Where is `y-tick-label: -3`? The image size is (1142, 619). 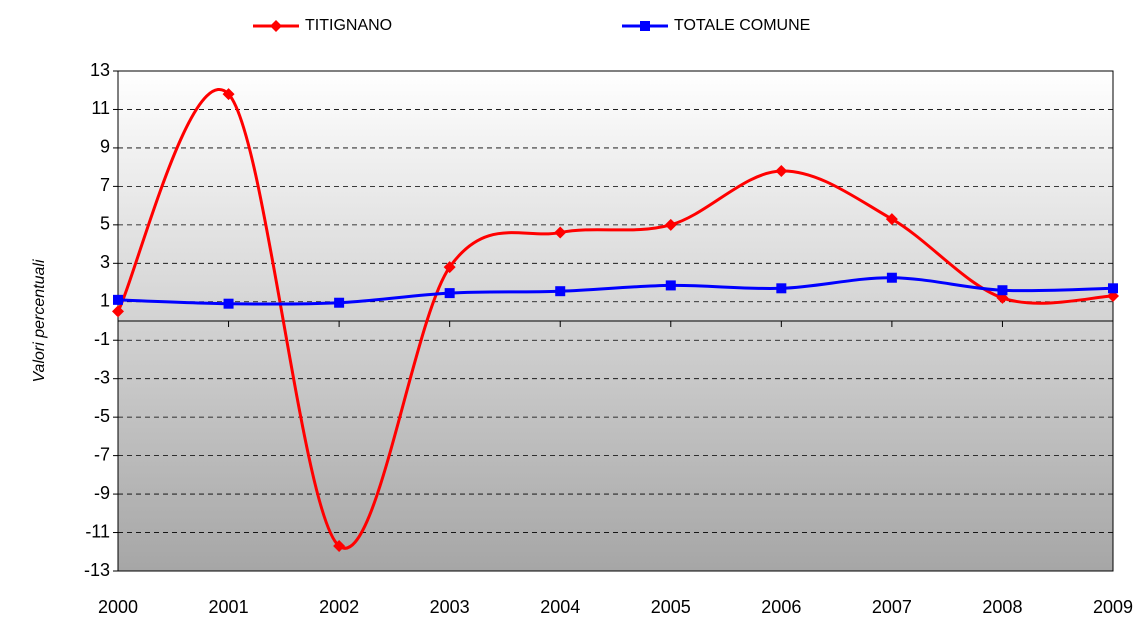
y-tick-label: -3 is located at coordinates (102, 377).